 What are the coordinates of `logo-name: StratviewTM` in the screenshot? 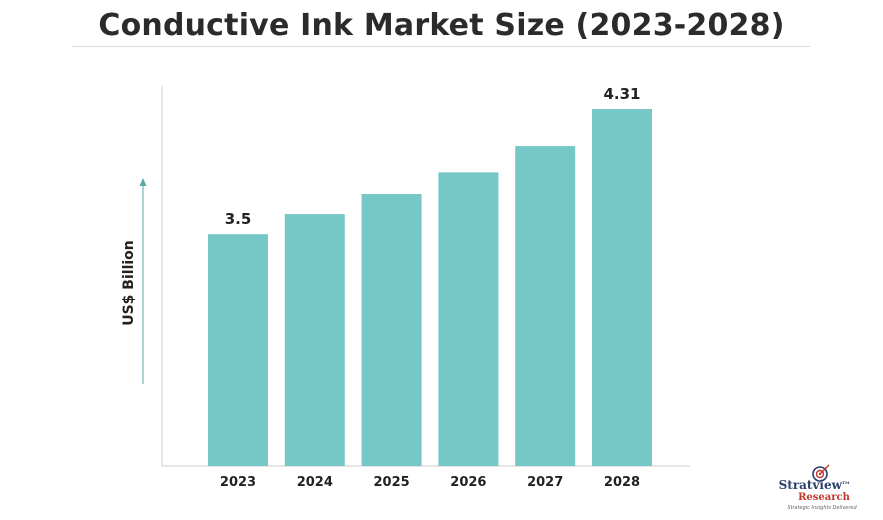 It's located at (814, 485).